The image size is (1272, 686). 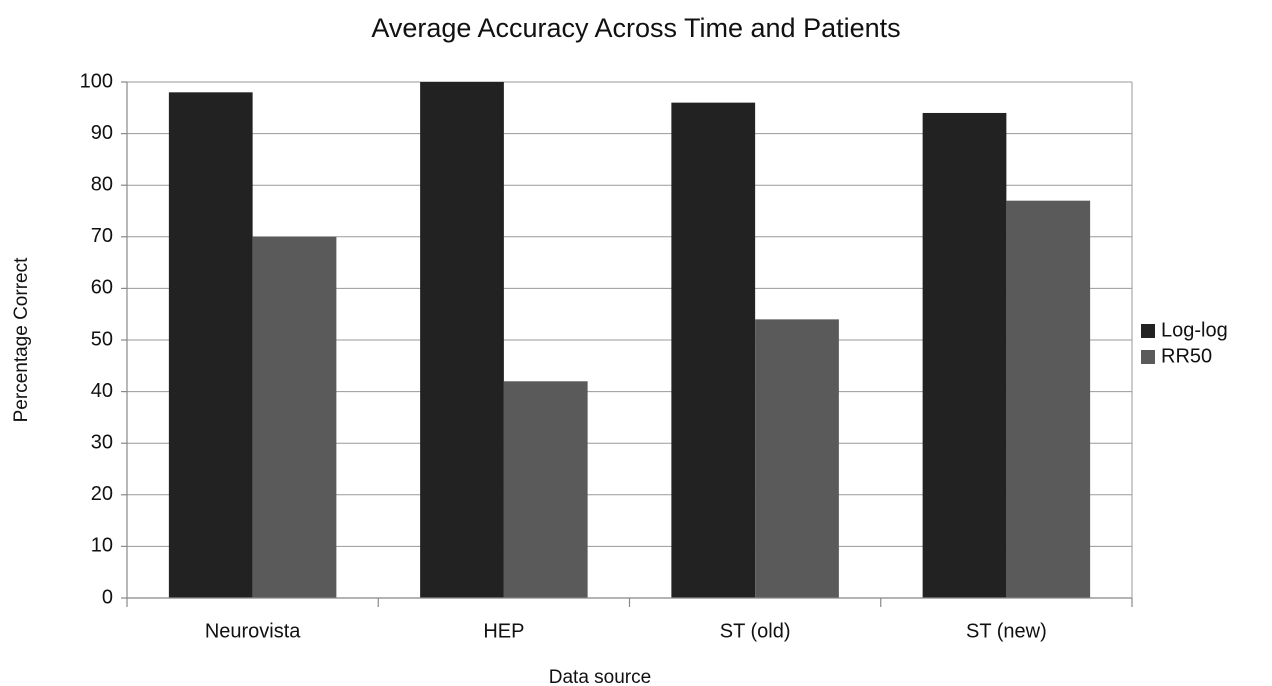 I want to click on y-tick-label: 90, so click(x=102, y=133).